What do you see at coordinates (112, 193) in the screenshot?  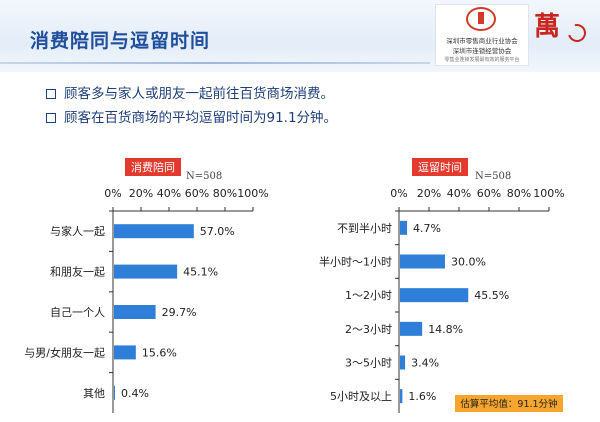 I see `accompany-tick-label: 0%` at bounding box center [112, 193].